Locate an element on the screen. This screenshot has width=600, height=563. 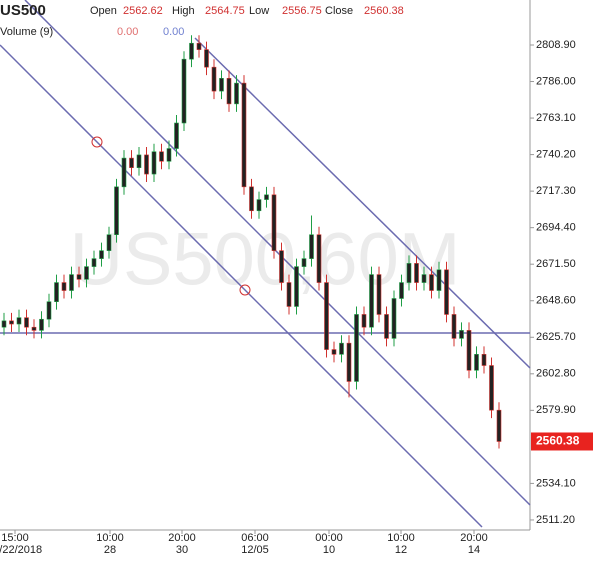
last-price-box is located at coordinates (562, 441).